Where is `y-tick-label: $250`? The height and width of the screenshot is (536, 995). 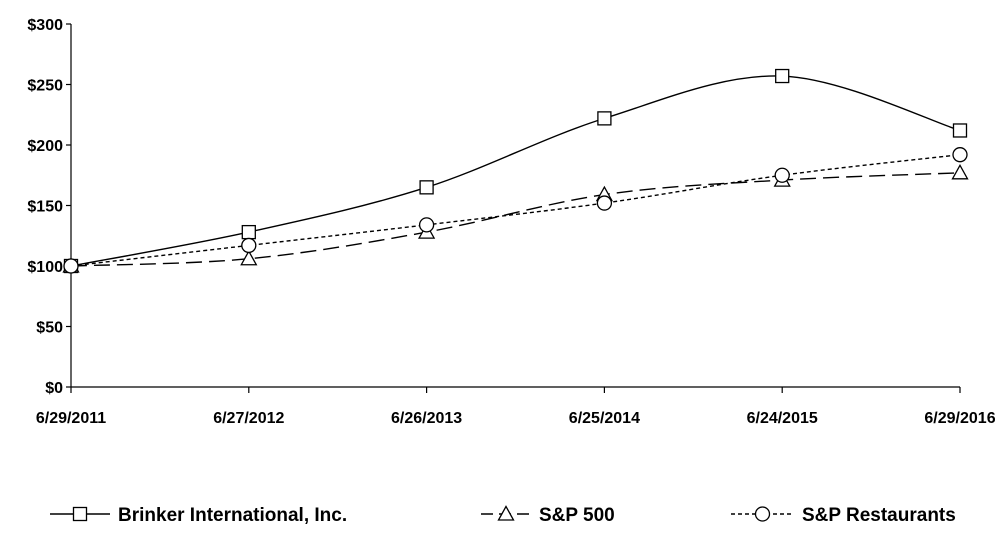 y-tick-label: $250 is located at coordinates (45, 86).